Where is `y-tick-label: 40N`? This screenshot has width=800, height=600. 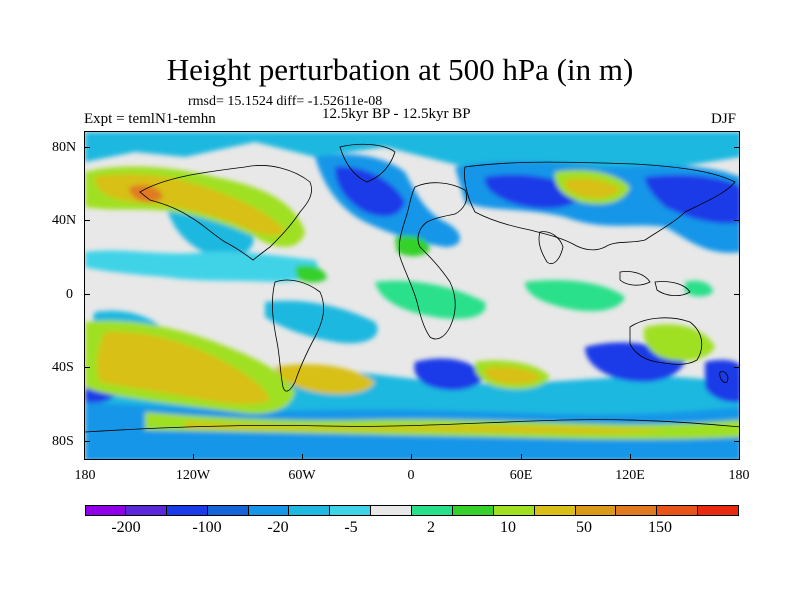 y-tick-label: 40N is located at coordinates (64, 220).